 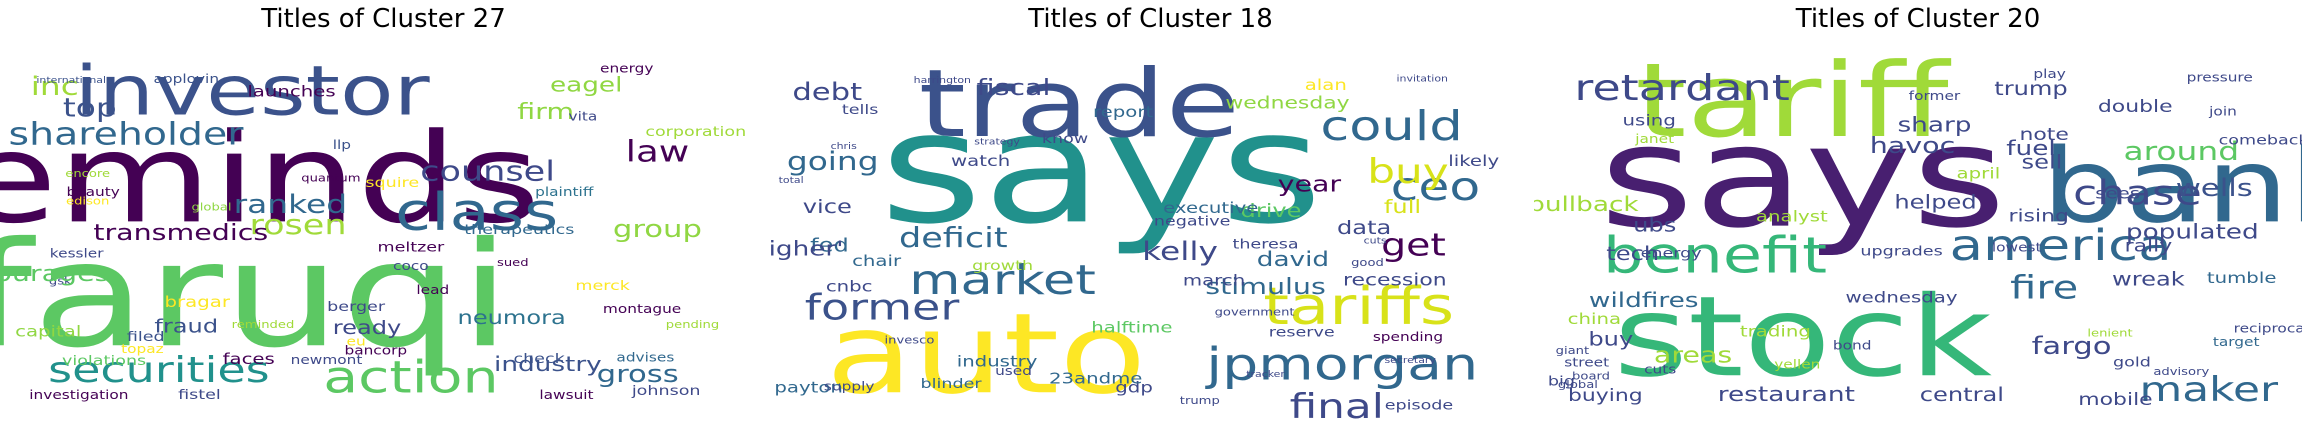 I want to click on cloud-word: investor, so click(x=252, y=91).